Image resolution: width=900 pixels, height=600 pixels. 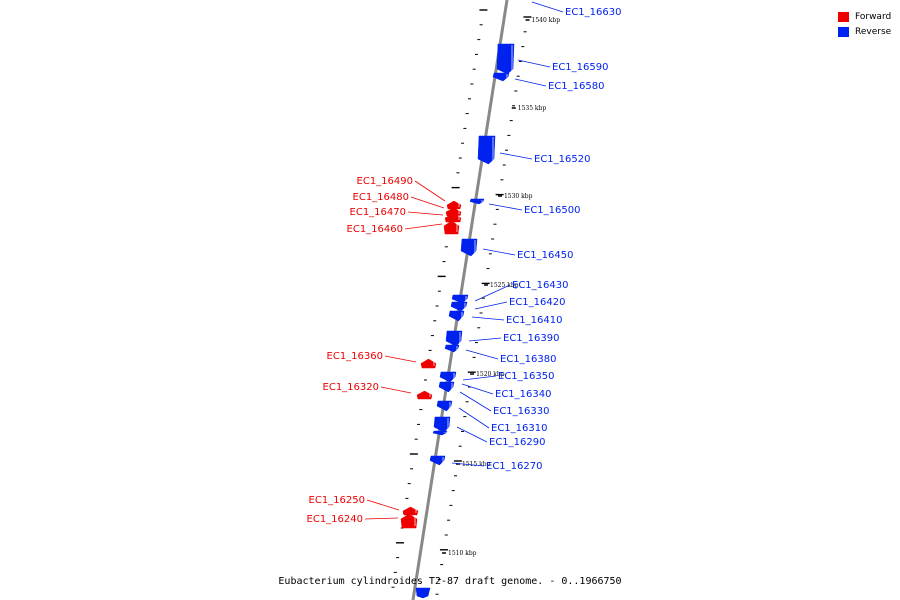 What do you see at coordinates (337, 500) in the screenshot?
I see `label-EC1_16250: EC1_16250` at bounding box center [337, 500].